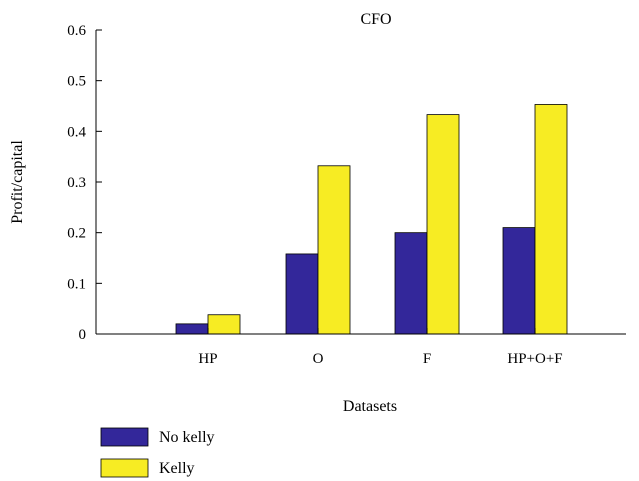 The height and width of the screenshot is (481, 639). What do you see at coordinates (380, 347) in the screenshot?
I see `x-ticks-group: HP O F HP+O+F` at bounding box center [380, 347].